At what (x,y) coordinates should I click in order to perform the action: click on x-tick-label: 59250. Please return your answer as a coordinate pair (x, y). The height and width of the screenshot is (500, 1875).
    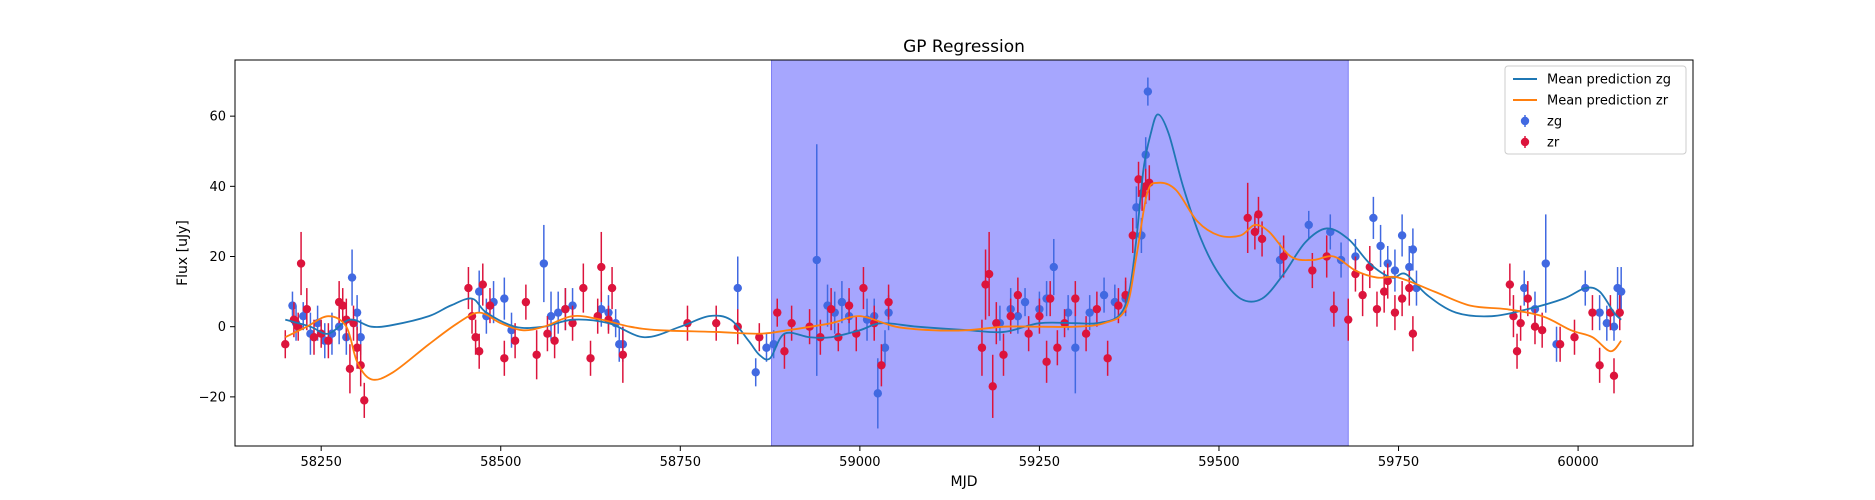
    Looking at the image, I should click on (1039, 462).